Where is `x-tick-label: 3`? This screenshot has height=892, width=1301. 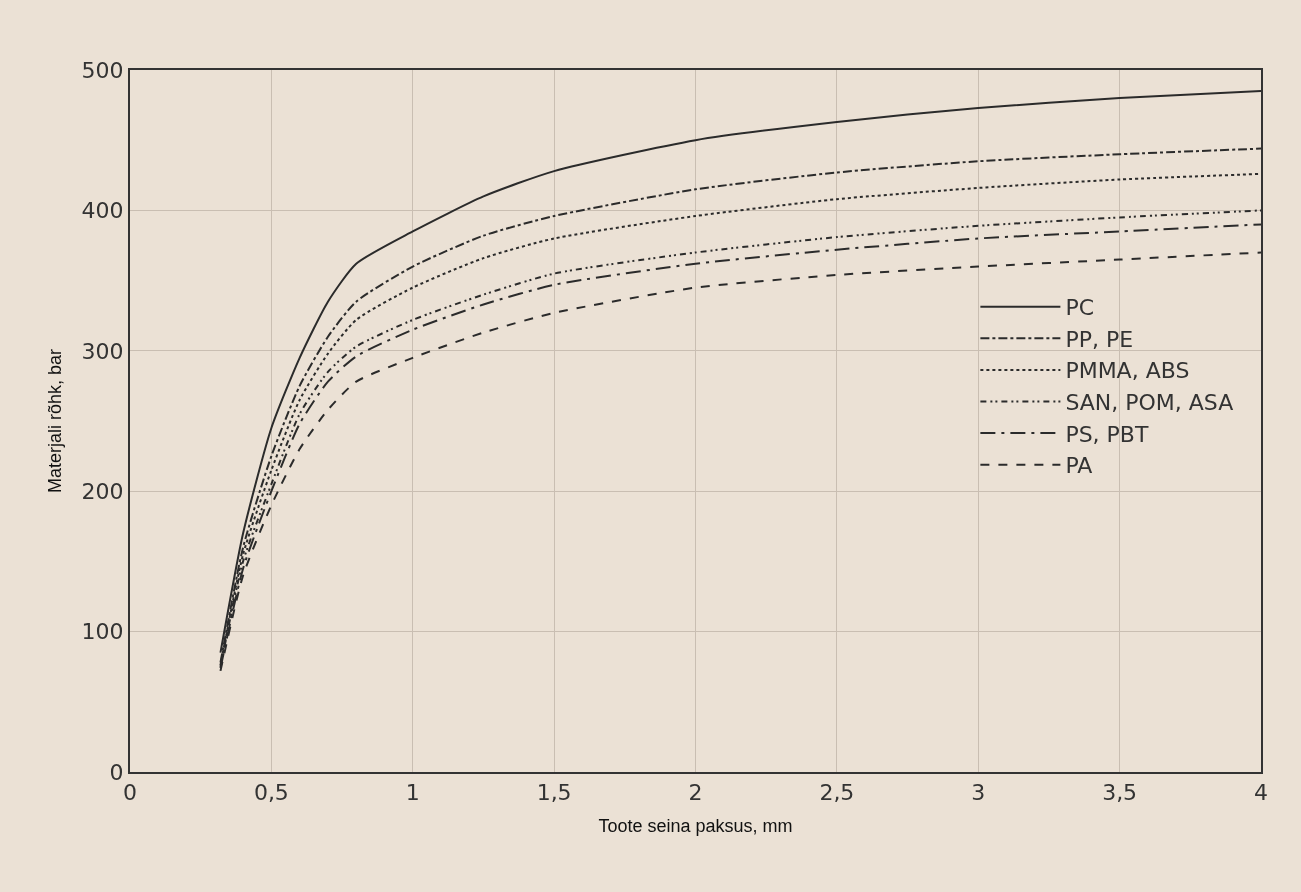 x-tick-label: 3 is located at coordinates (978, 793).